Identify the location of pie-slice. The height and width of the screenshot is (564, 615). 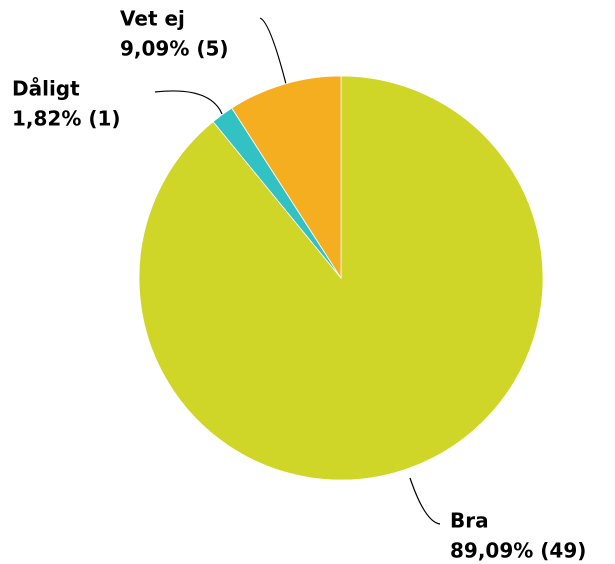
(286, 177).